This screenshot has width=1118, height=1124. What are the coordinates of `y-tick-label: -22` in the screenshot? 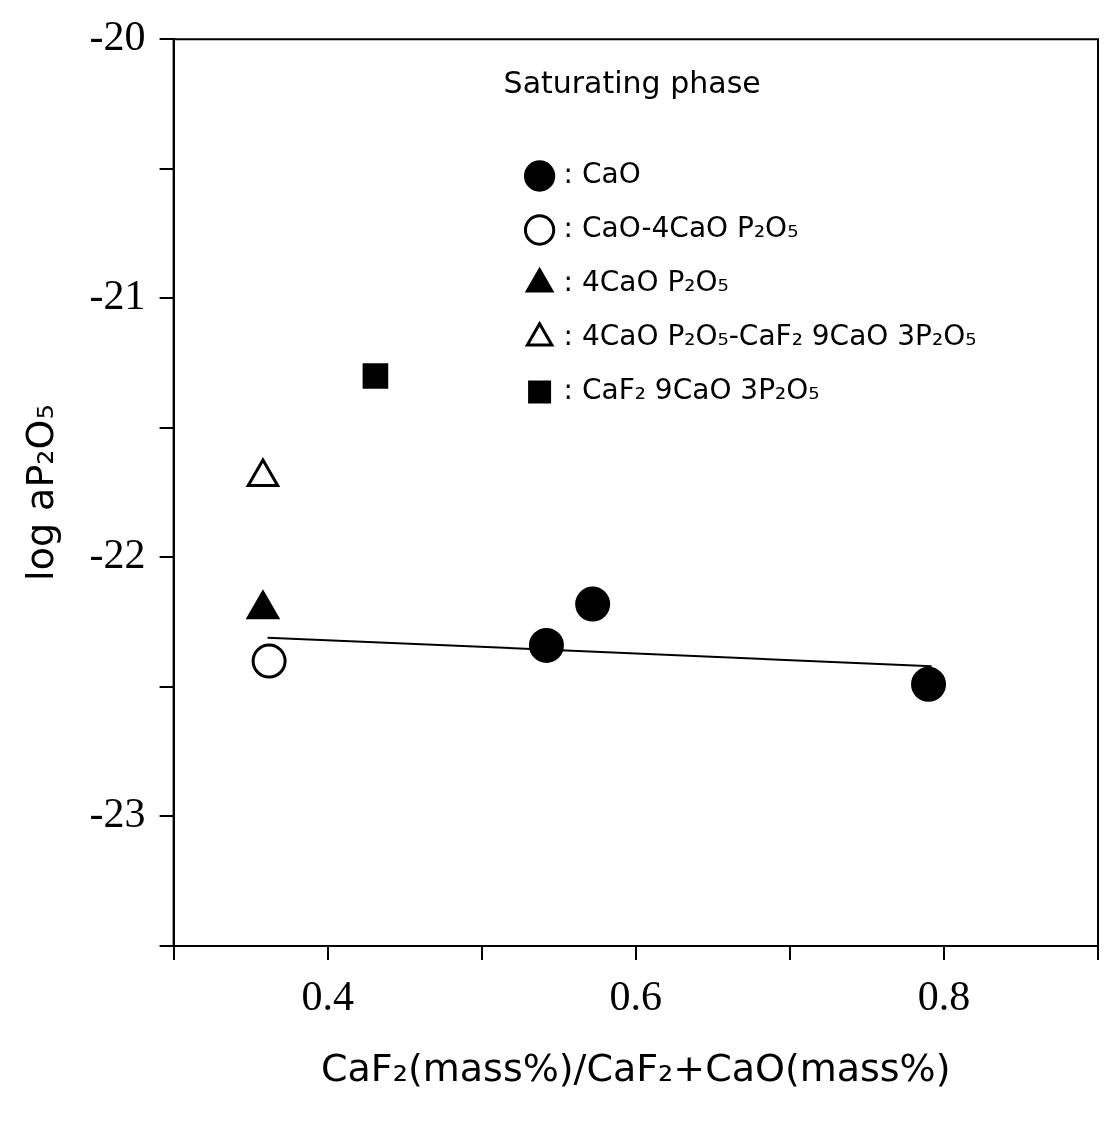 It's located at (117, 554).